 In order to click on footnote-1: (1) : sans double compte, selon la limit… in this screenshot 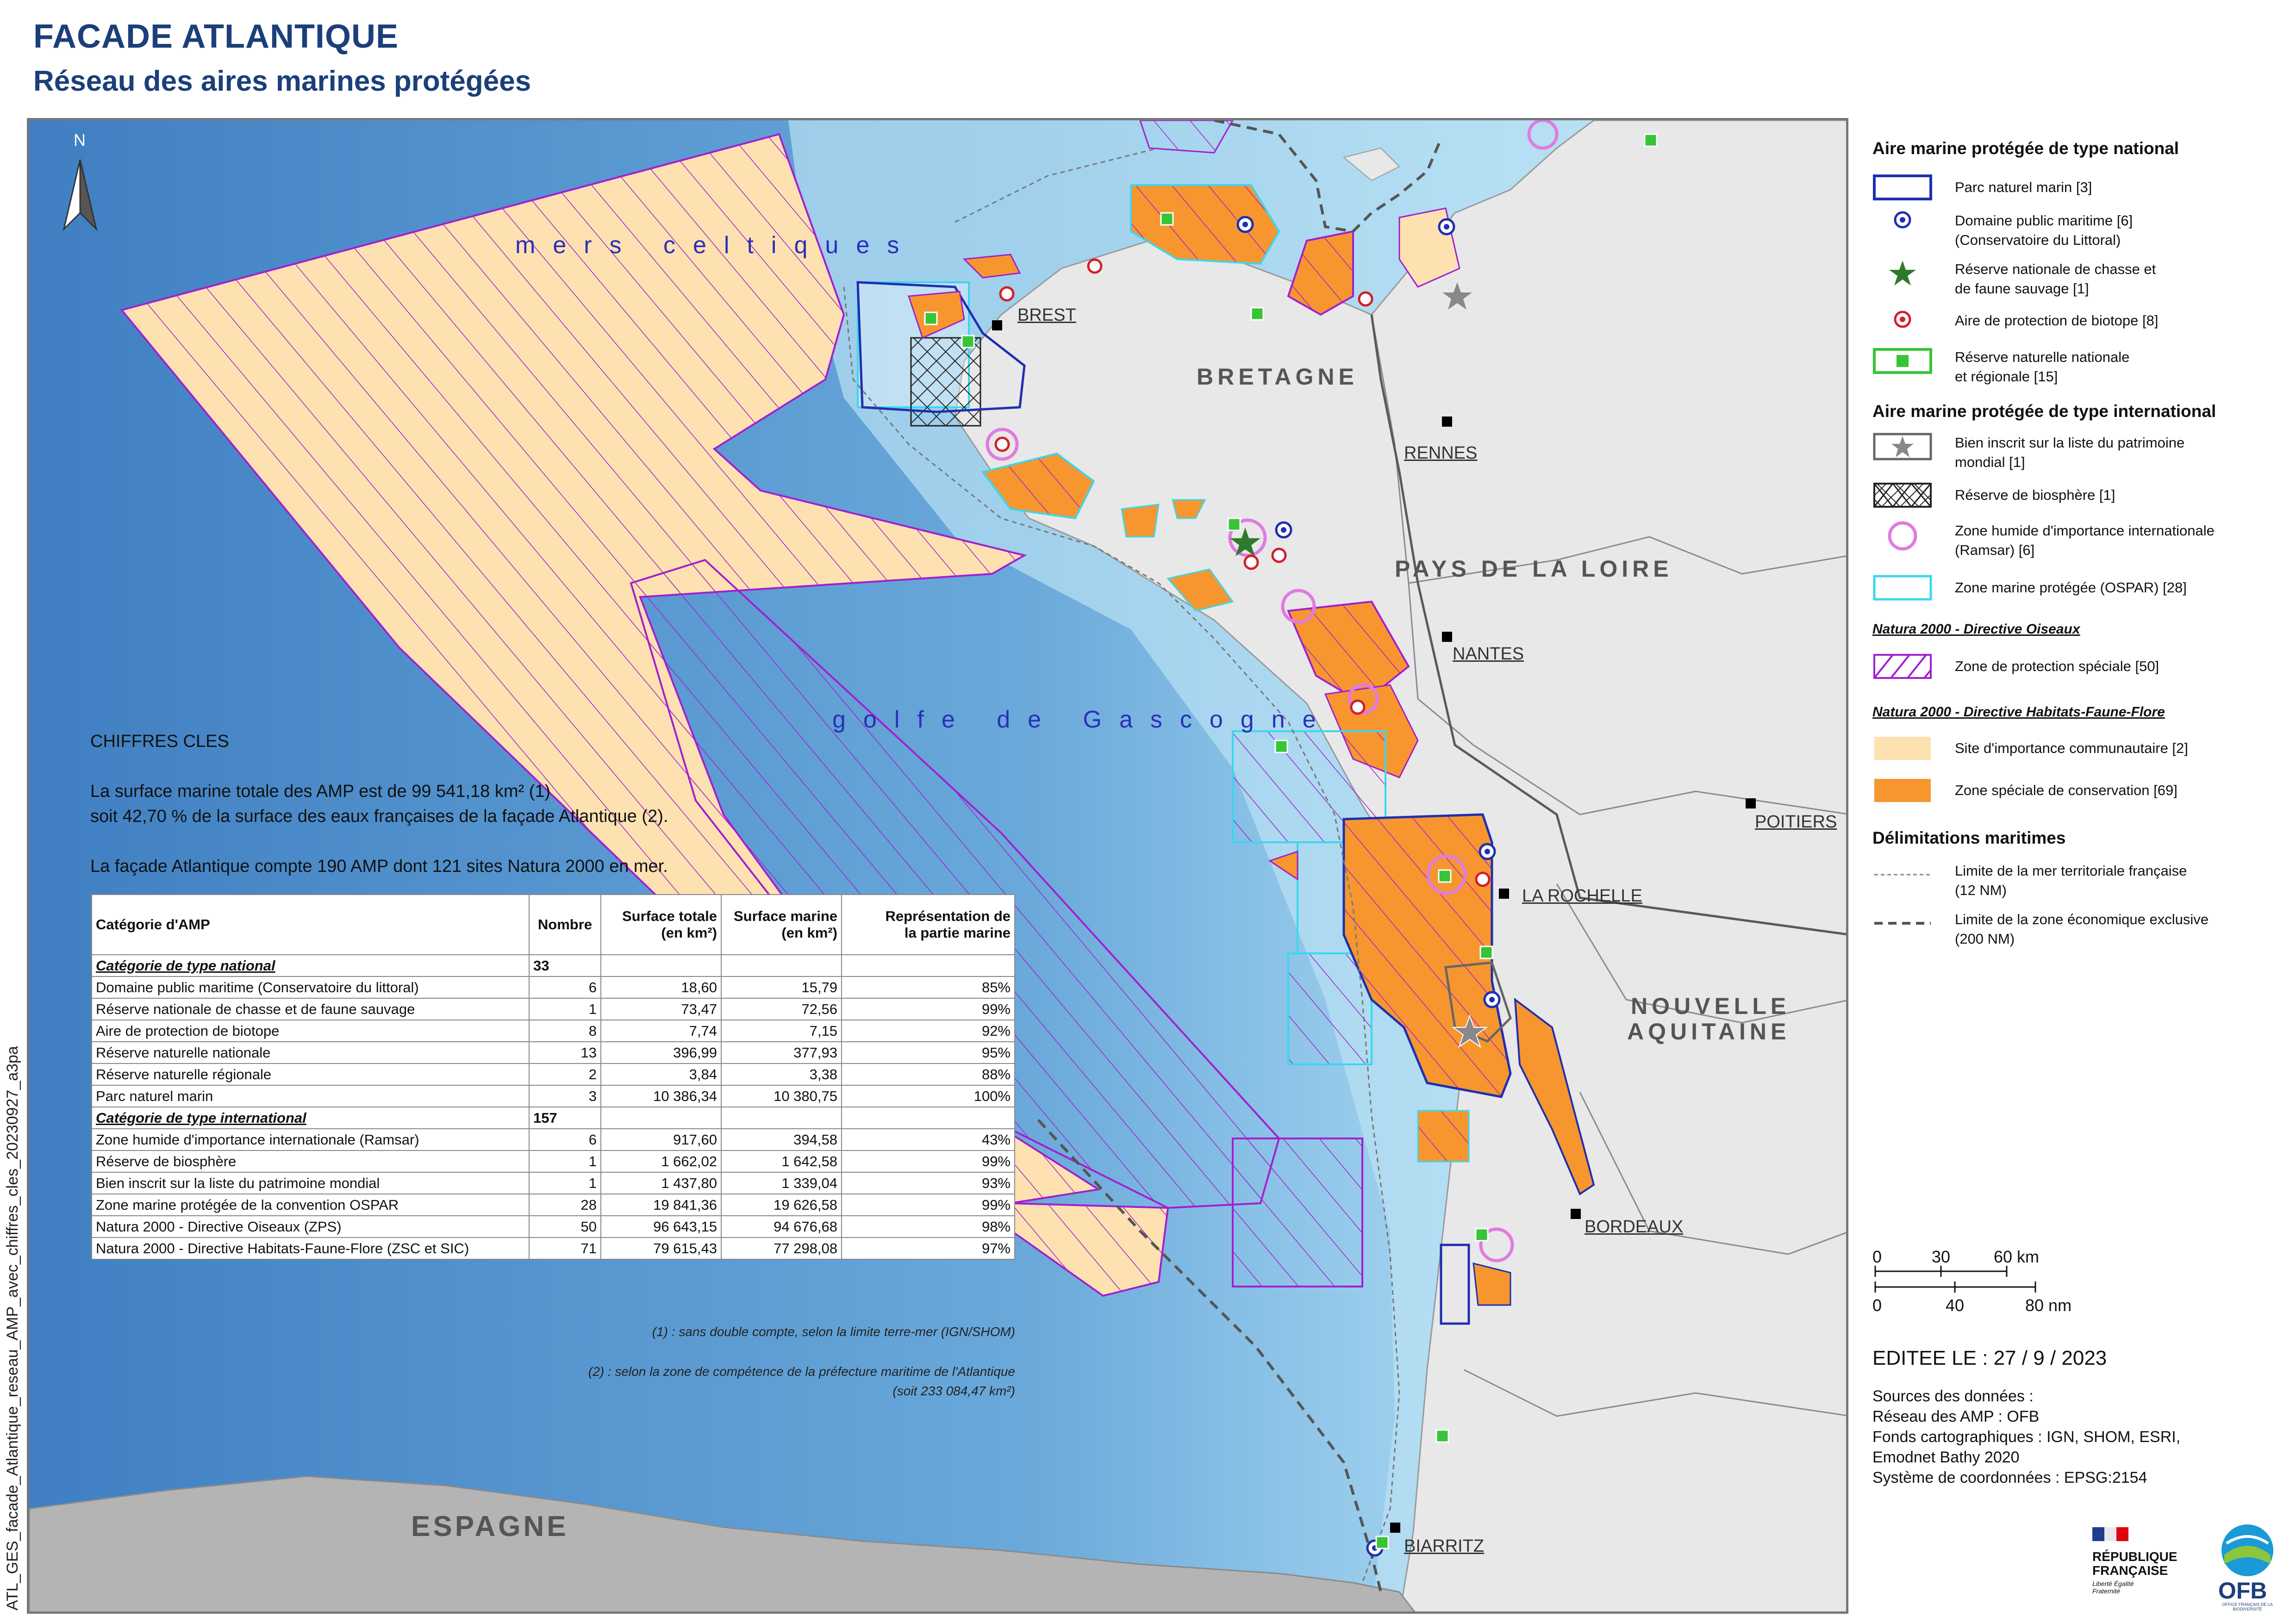, I will do `click(833, 1332)`.